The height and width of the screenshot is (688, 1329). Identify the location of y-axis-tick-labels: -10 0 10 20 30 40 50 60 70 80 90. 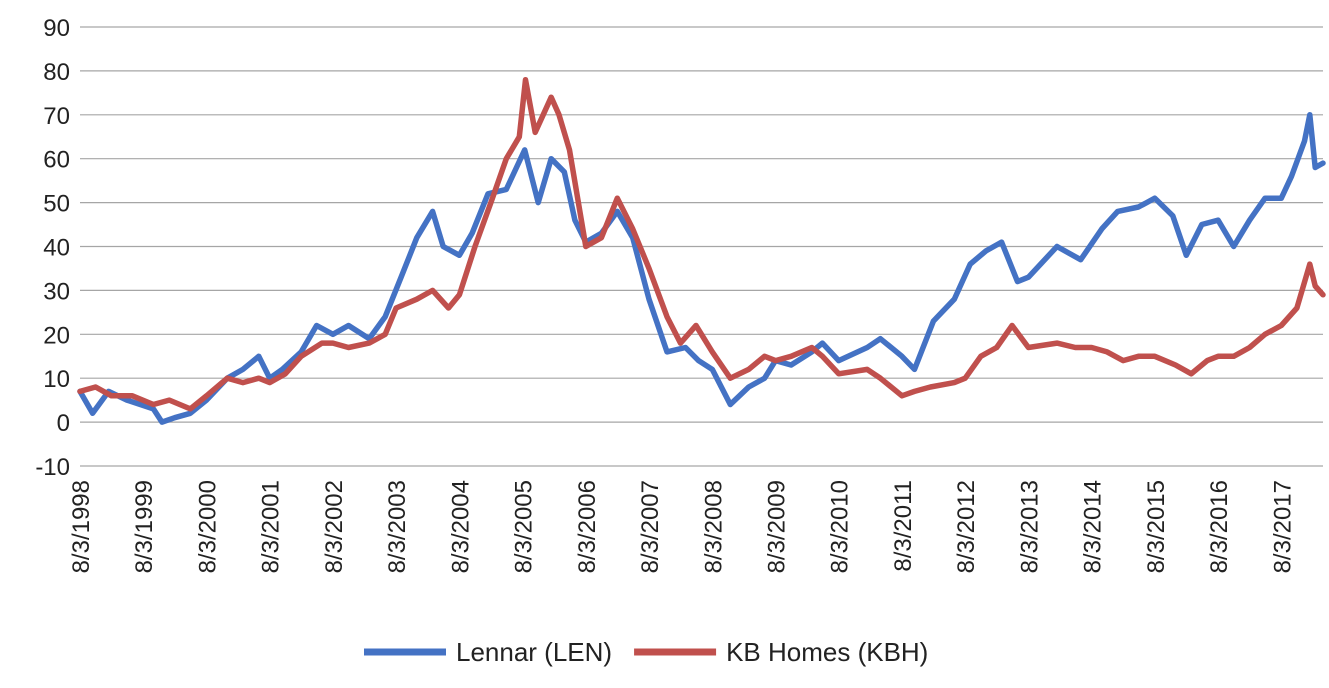
(52, 248).